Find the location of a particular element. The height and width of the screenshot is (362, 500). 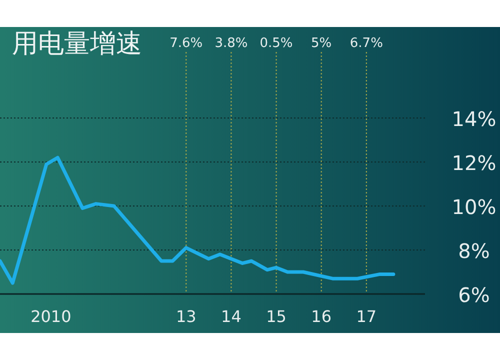

annotation: 7.6% is located at coordinates (186, 43).